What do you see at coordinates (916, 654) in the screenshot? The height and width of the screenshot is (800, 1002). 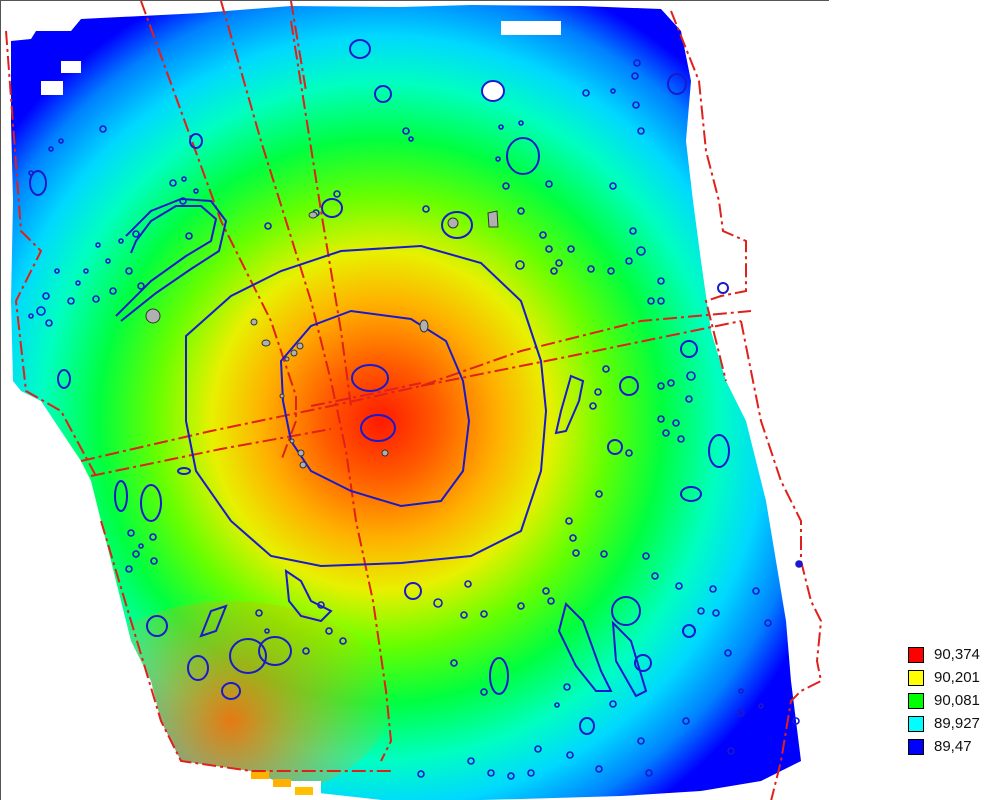 I see `legend-swatch-red` at bounding box center [916, 654].